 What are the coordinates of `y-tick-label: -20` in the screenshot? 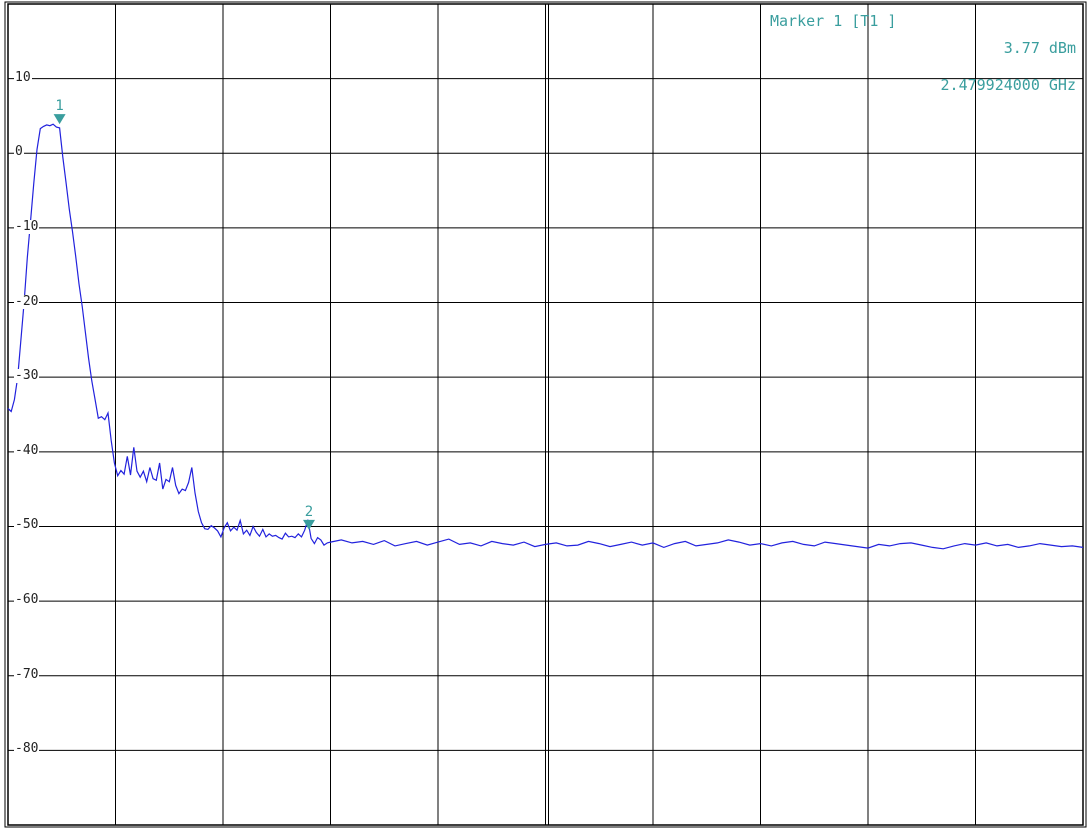 It's located at (27, 301).